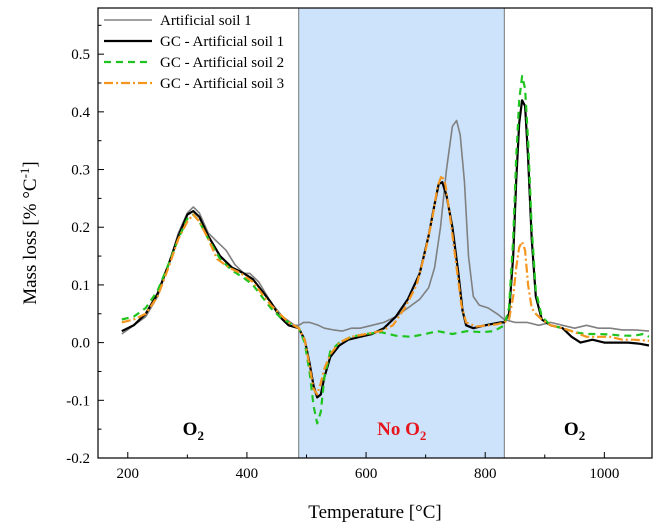 This screenshot has height=532, width=661. Describe the element at coordinates (222, 42) in the screenshot. I see `legend-label-2: GC - Artificial soil 1` at that location.